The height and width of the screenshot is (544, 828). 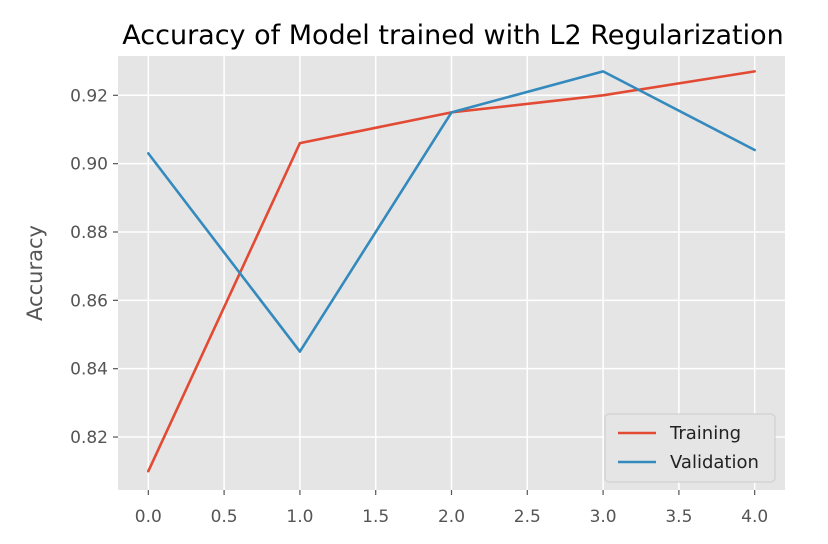 I want to click on y-tick-label: 0.86, so click(x=89, y=301).